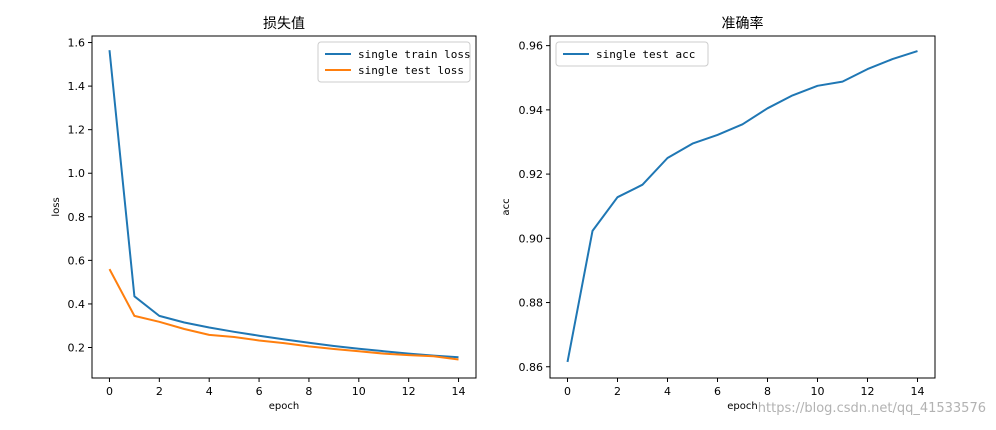 This screenshot has width=996, height=430. Describe the element at coordinates (77, 43) in the screenshot. I see `chart1-y-tick-label: 1.6` at that location.